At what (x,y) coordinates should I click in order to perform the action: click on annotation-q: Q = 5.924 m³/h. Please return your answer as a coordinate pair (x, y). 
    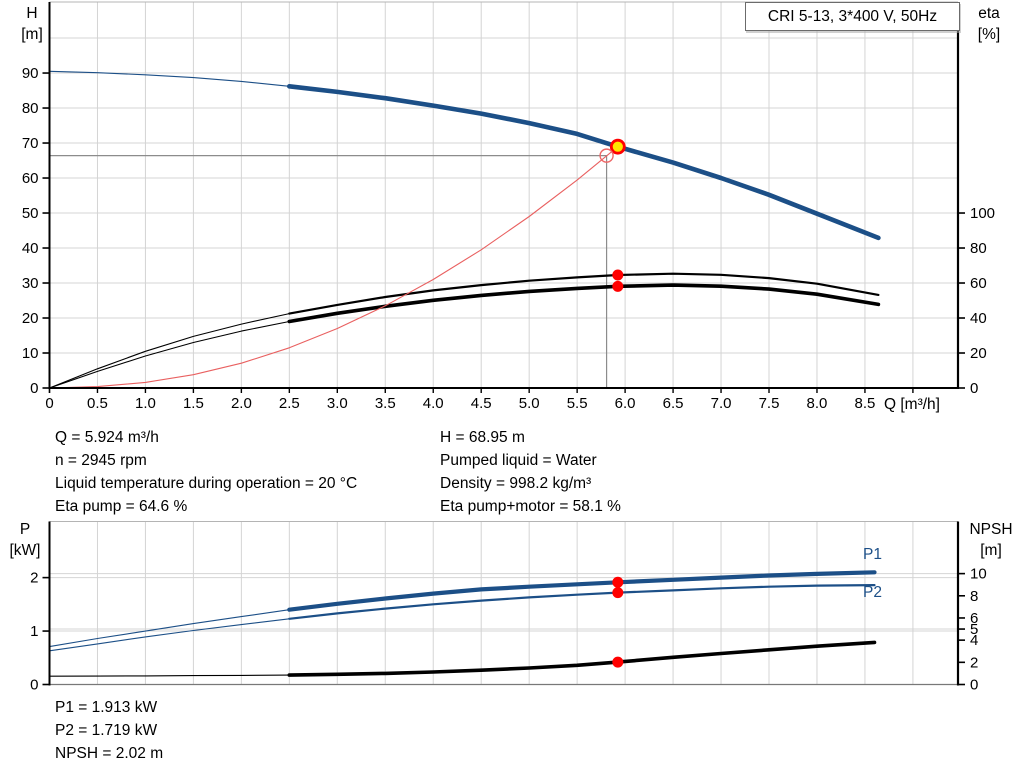
    Looking at the image, I should click on (107, 437).